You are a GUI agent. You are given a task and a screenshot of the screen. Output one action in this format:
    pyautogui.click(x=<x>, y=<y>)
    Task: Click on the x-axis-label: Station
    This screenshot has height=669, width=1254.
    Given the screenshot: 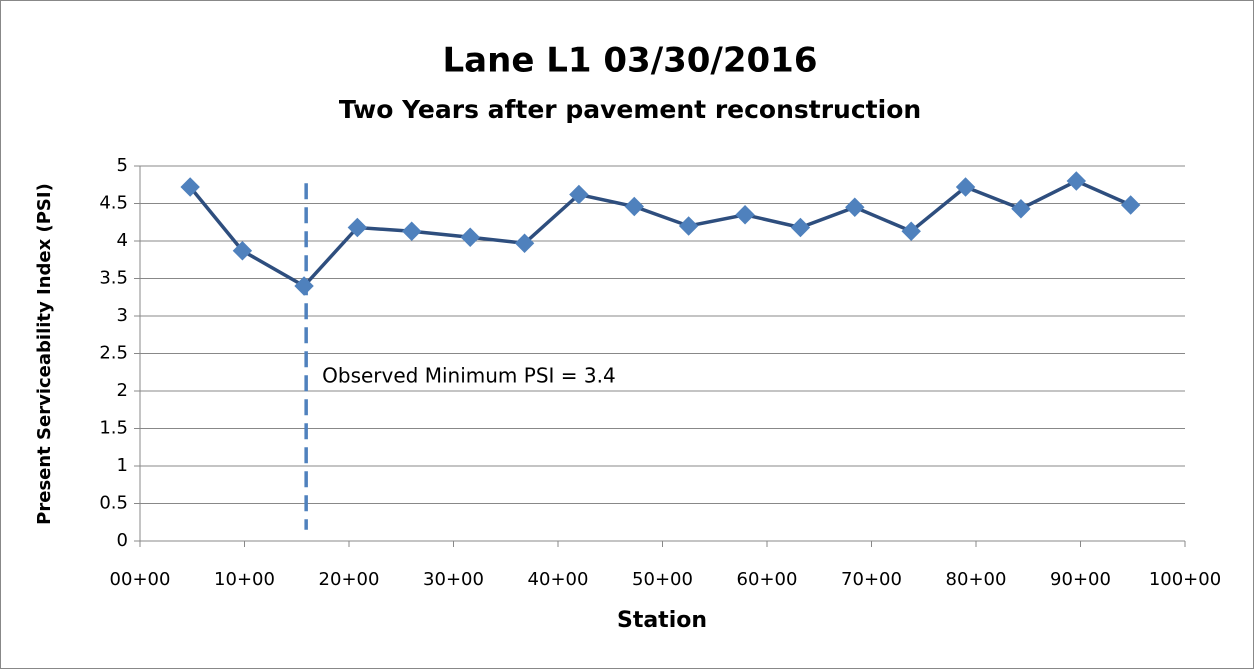 What is the action you would take?
    pyautogui.click(x=662, y=620)
    